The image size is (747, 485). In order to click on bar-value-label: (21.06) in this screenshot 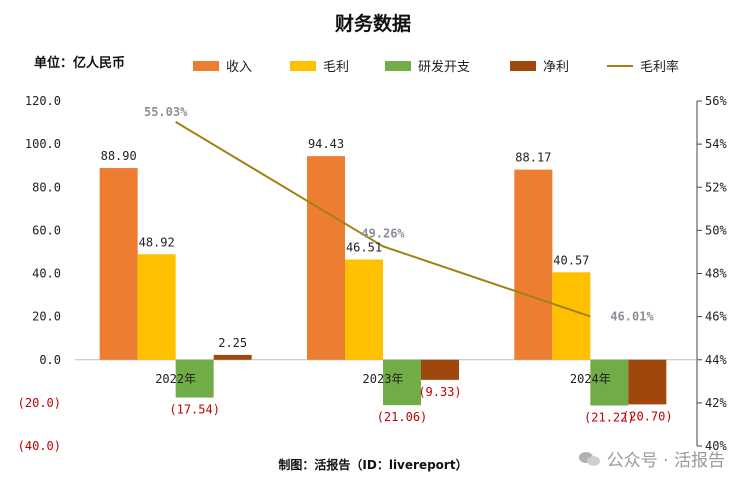, I will do `click(402, 417)`.